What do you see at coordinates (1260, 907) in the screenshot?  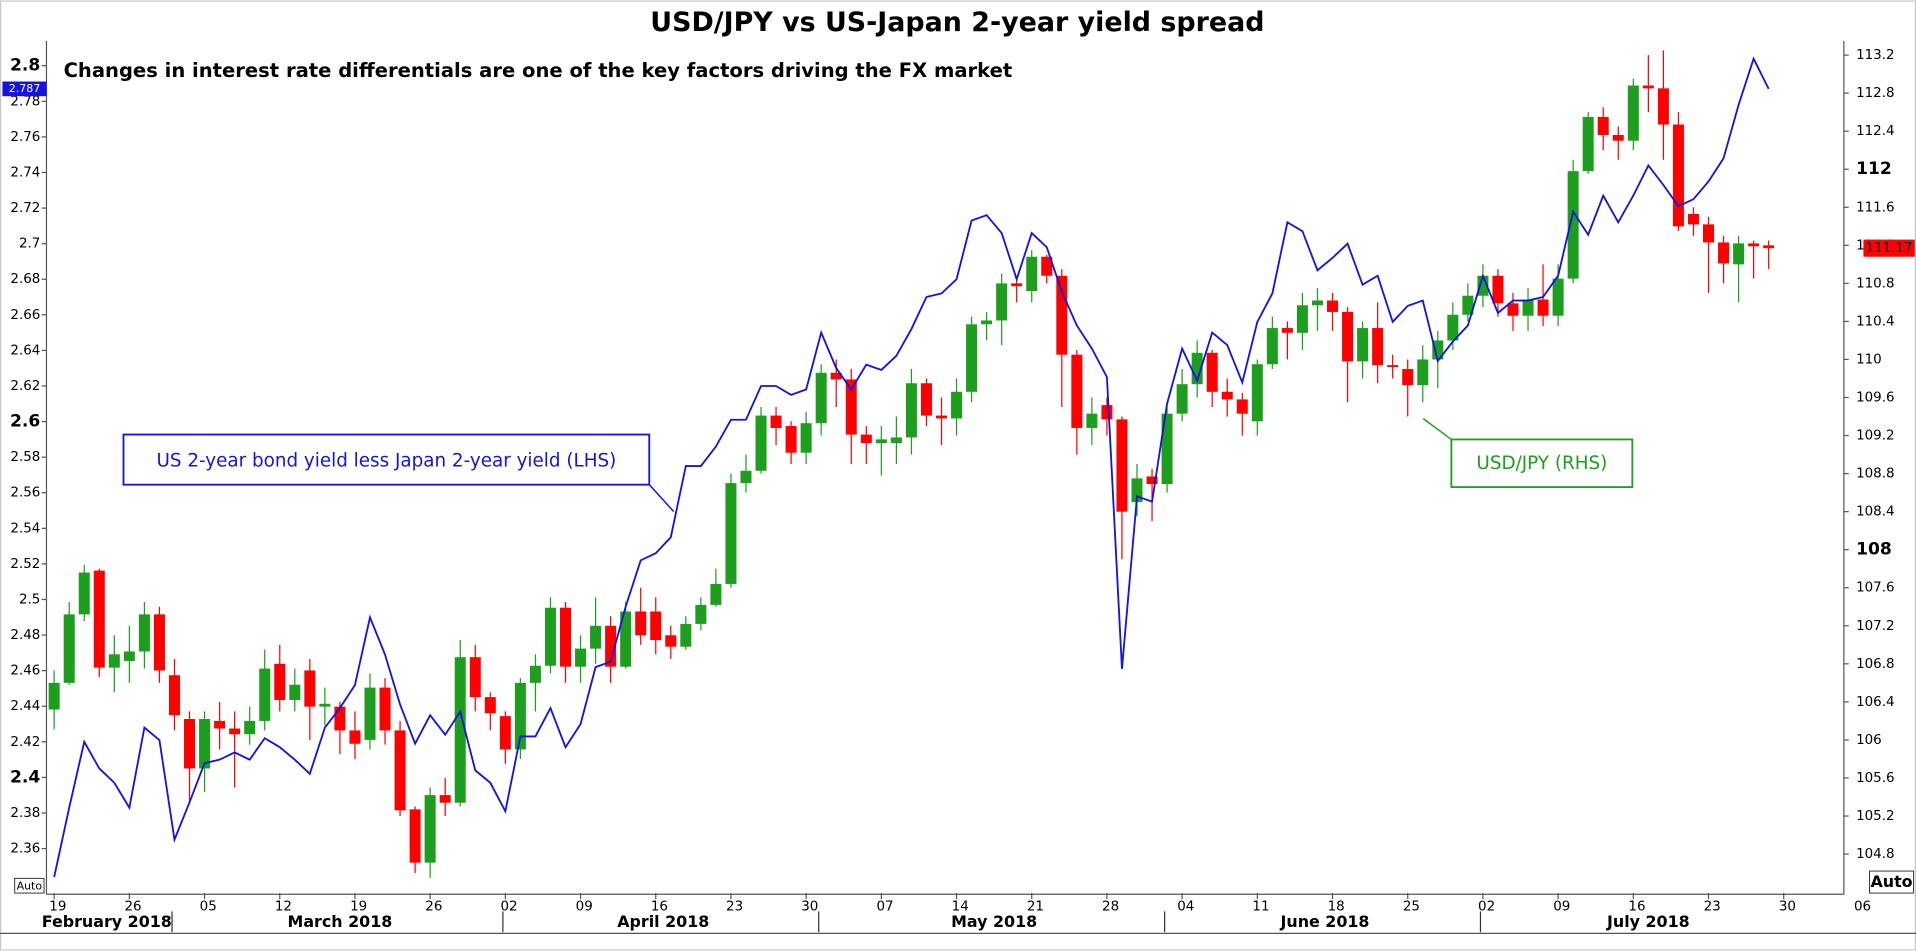 I see `x-tick-label: 11` at bounding box center [1260, 907].